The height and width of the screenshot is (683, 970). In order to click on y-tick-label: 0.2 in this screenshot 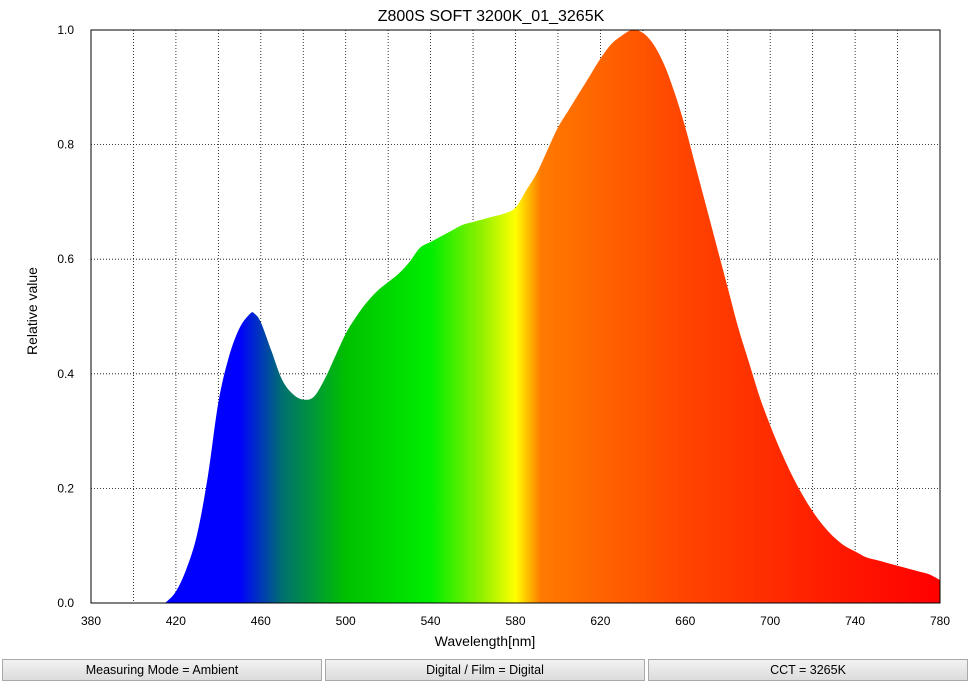, I will do `click(65, 488)`.